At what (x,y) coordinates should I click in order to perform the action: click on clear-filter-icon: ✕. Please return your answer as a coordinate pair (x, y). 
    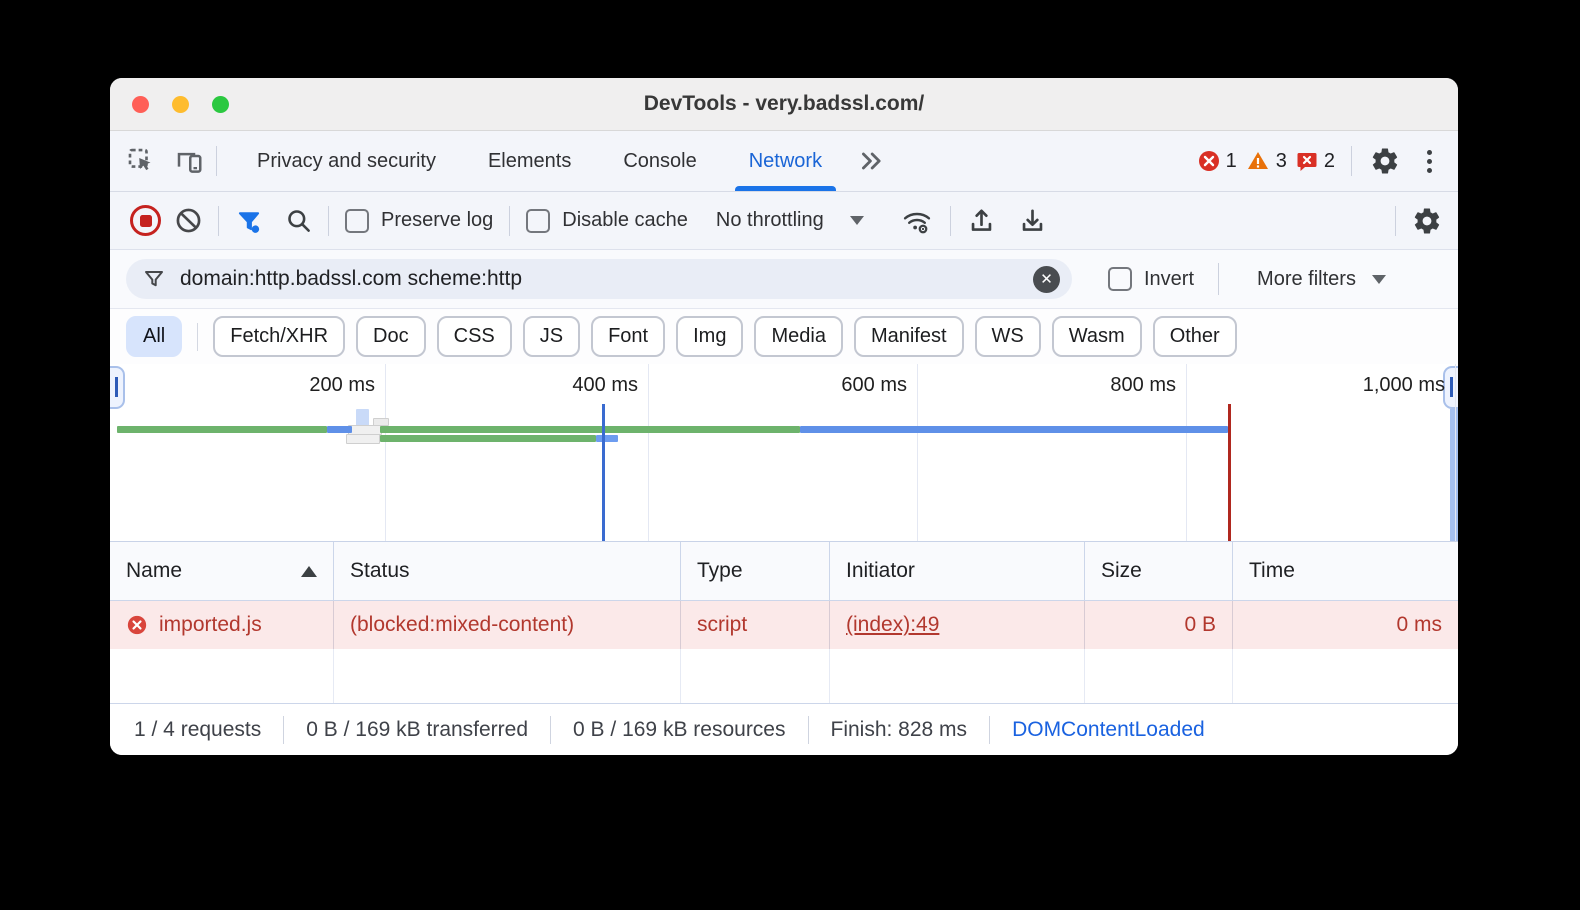
    Looking at the image, I should click on (1046, 279).